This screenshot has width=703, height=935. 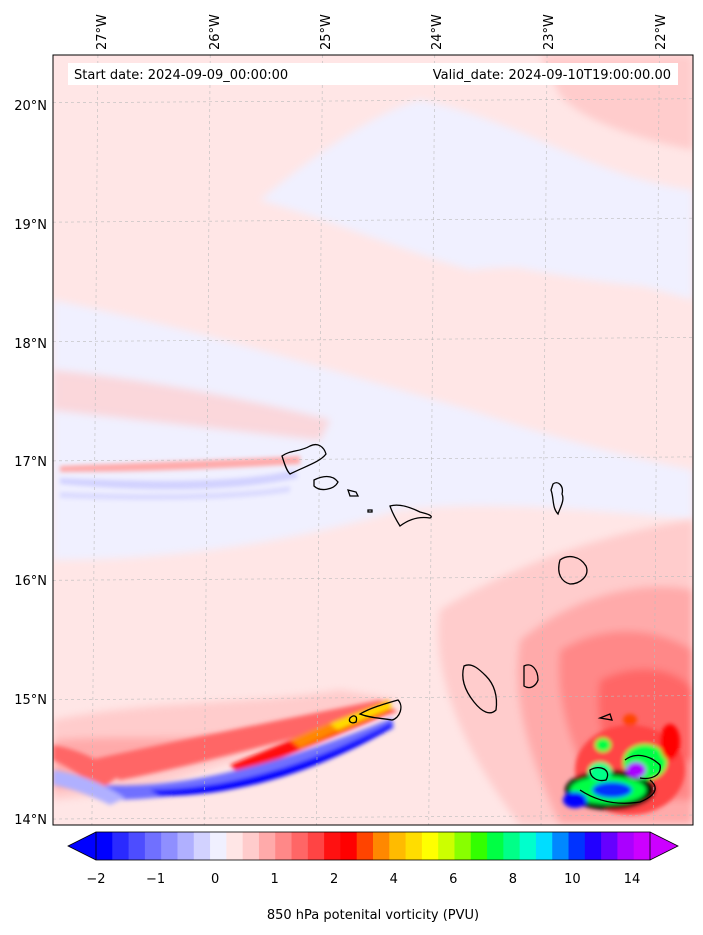 I want to click on colorbar-frame, so click(x=373, y=846).